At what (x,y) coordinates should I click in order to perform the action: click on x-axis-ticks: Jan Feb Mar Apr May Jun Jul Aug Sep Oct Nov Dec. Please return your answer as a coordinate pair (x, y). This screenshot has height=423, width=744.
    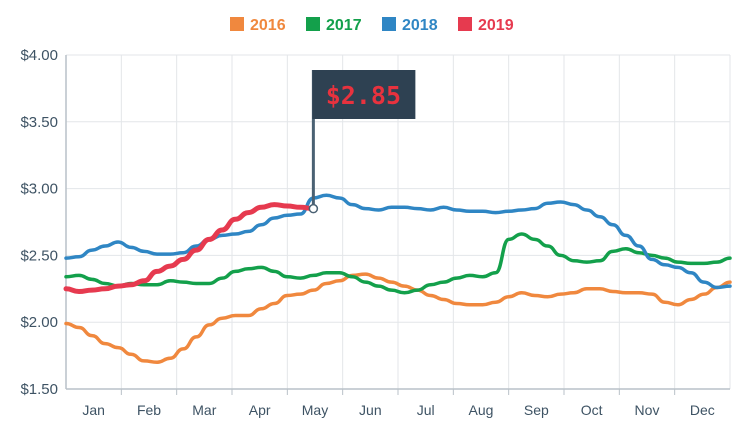
    Looking at the image, I should click on (398, 403).